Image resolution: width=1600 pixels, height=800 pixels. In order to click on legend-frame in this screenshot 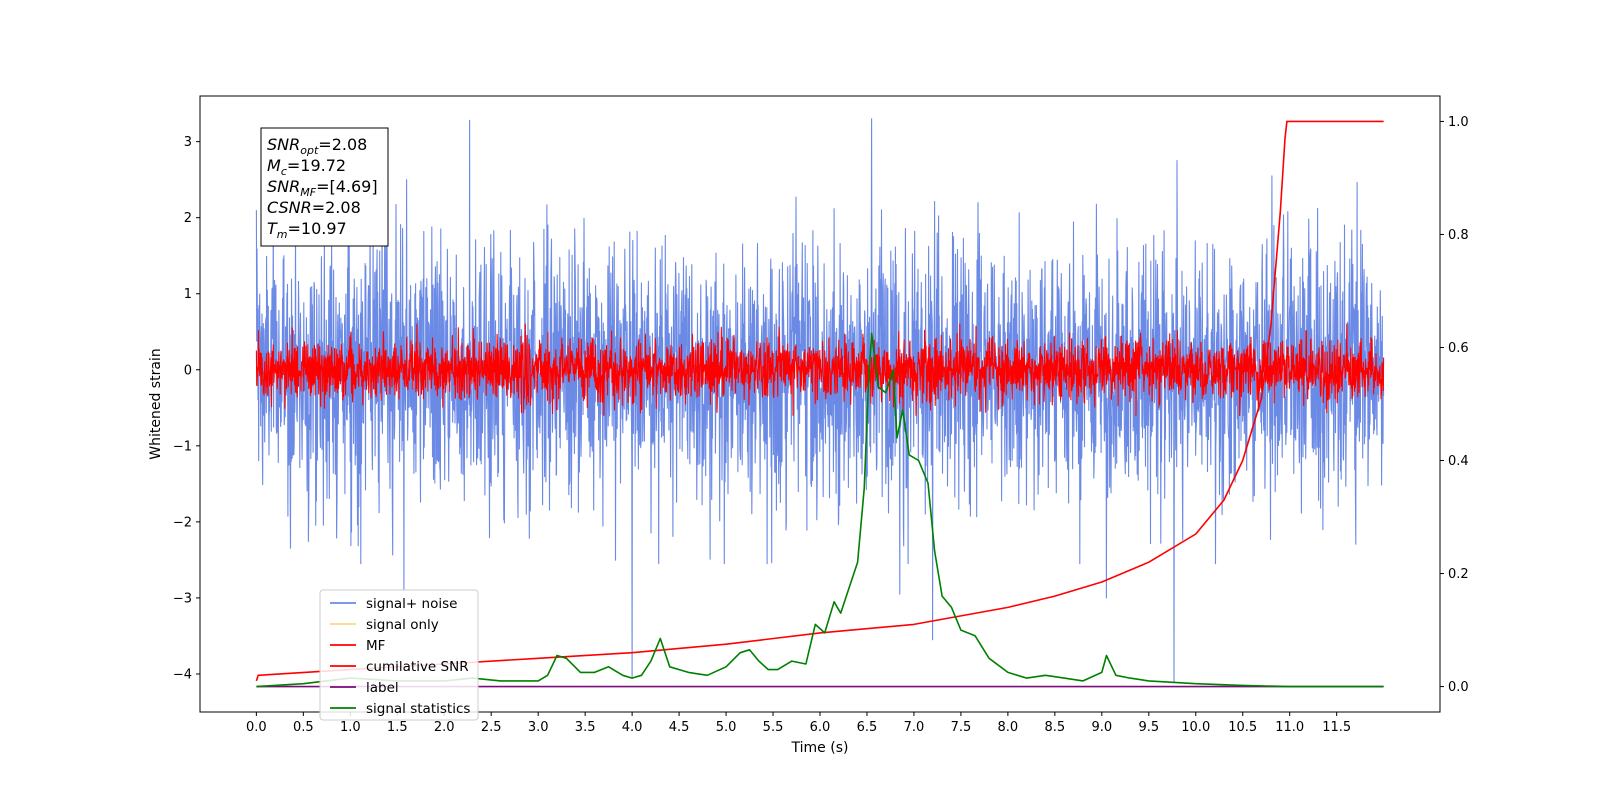, I will do `click(399, 655)`.